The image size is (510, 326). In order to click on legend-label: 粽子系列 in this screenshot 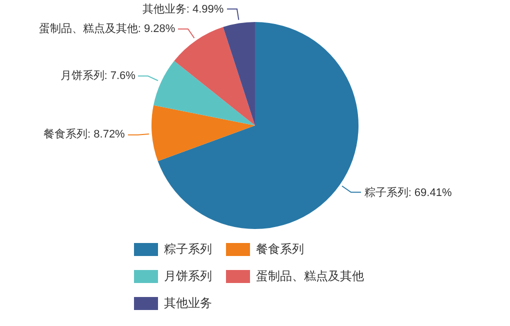, I will do `click(188, 249)`.